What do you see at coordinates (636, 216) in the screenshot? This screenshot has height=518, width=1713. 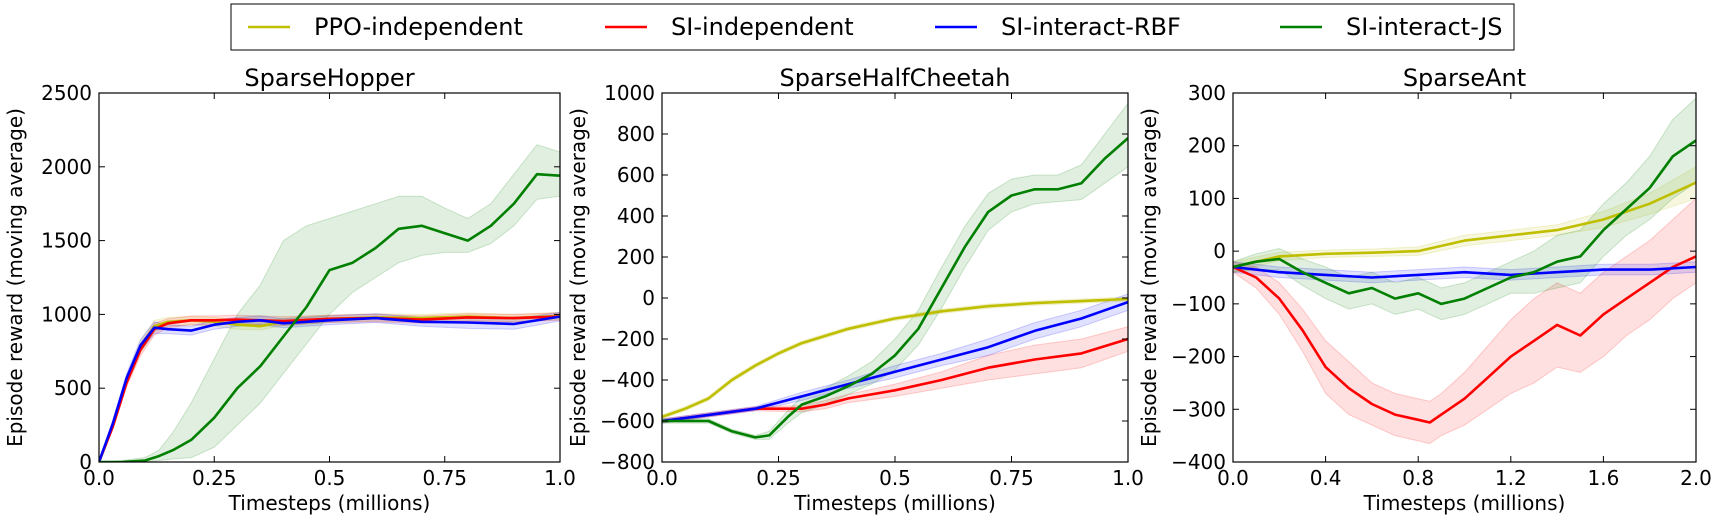 I see `y-tick-label: 400` at bounding box center [636, 216].